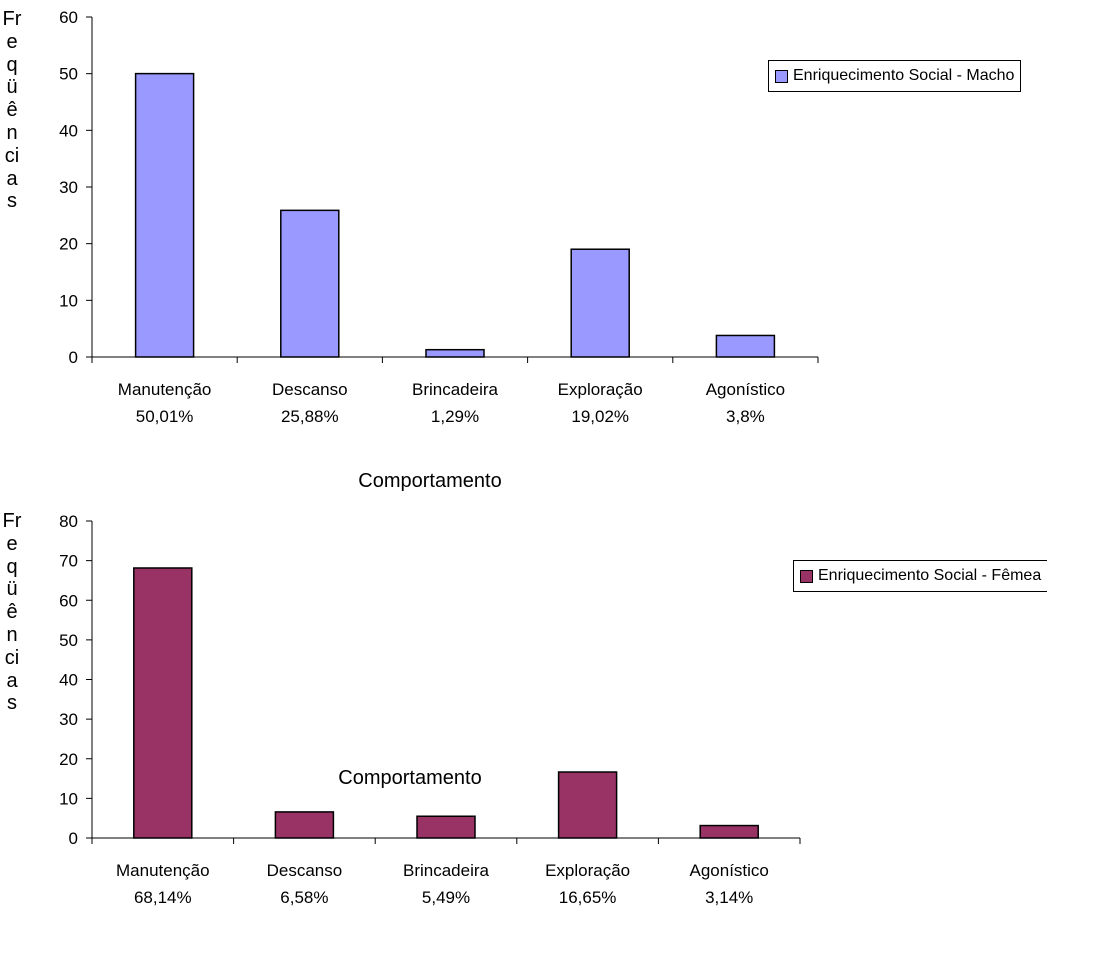 The height and width of the screenshot is (968, 1118). I want to click on x-percent-label: 1,29%, so click(455, 416).